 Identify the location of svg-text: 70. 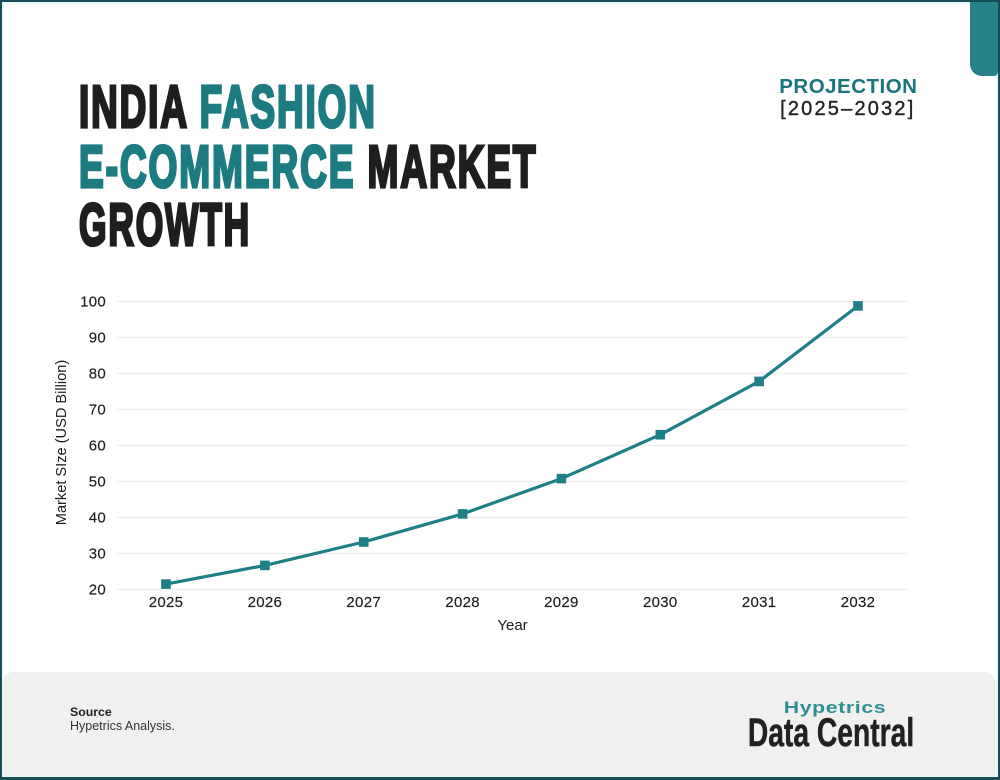
(97, 410).